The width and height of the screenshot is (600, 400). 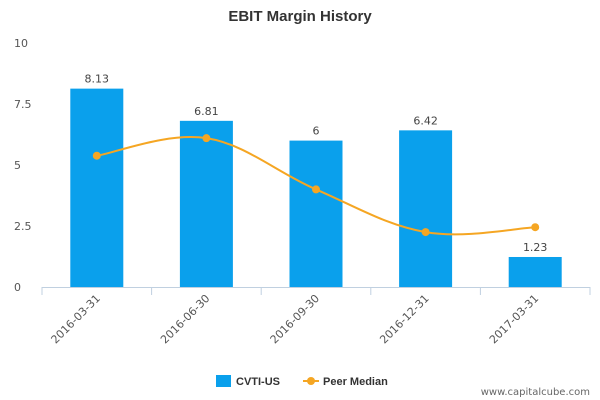 What do you see at coordinates (23, 165) in the screenshot?
I see `y-axis-tick-labels: 0 2.5 5 7.5 10` at bounding box center [23, 165].